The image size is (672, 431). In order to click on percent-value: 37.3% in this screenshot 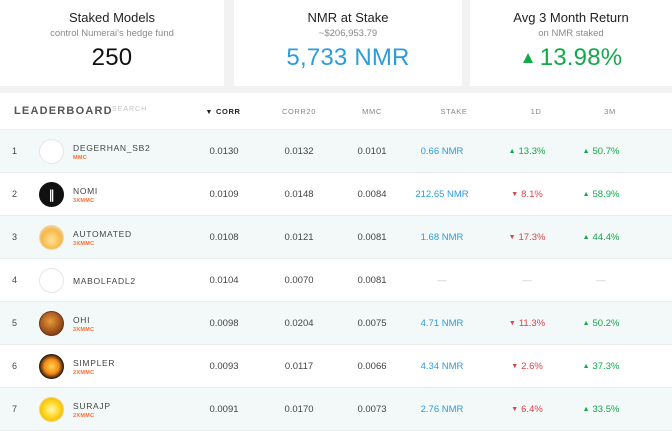, I will do `click(606, 366)`.